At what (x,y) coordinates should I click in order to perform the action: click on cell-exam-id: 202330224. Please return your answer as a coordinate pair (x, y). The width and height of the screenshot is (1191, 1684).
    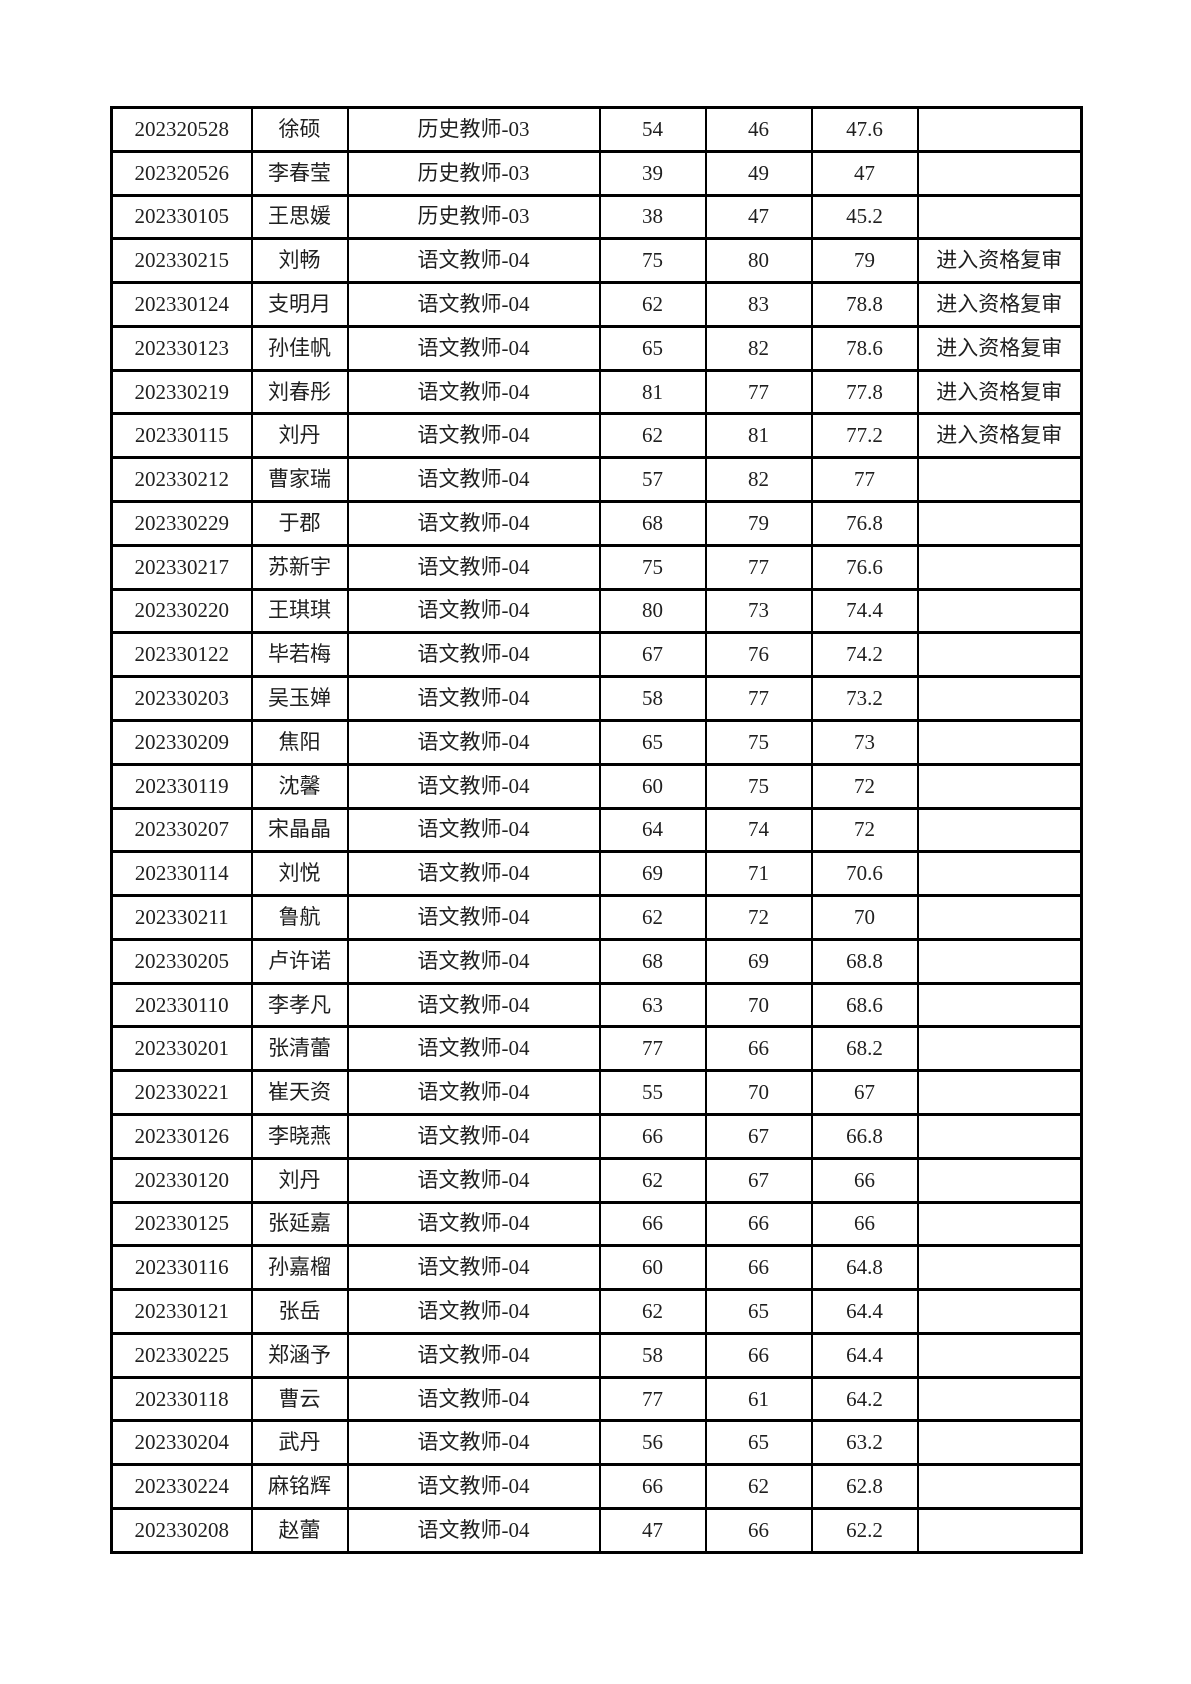
    Looking at the image, I should click on (181, 1486).